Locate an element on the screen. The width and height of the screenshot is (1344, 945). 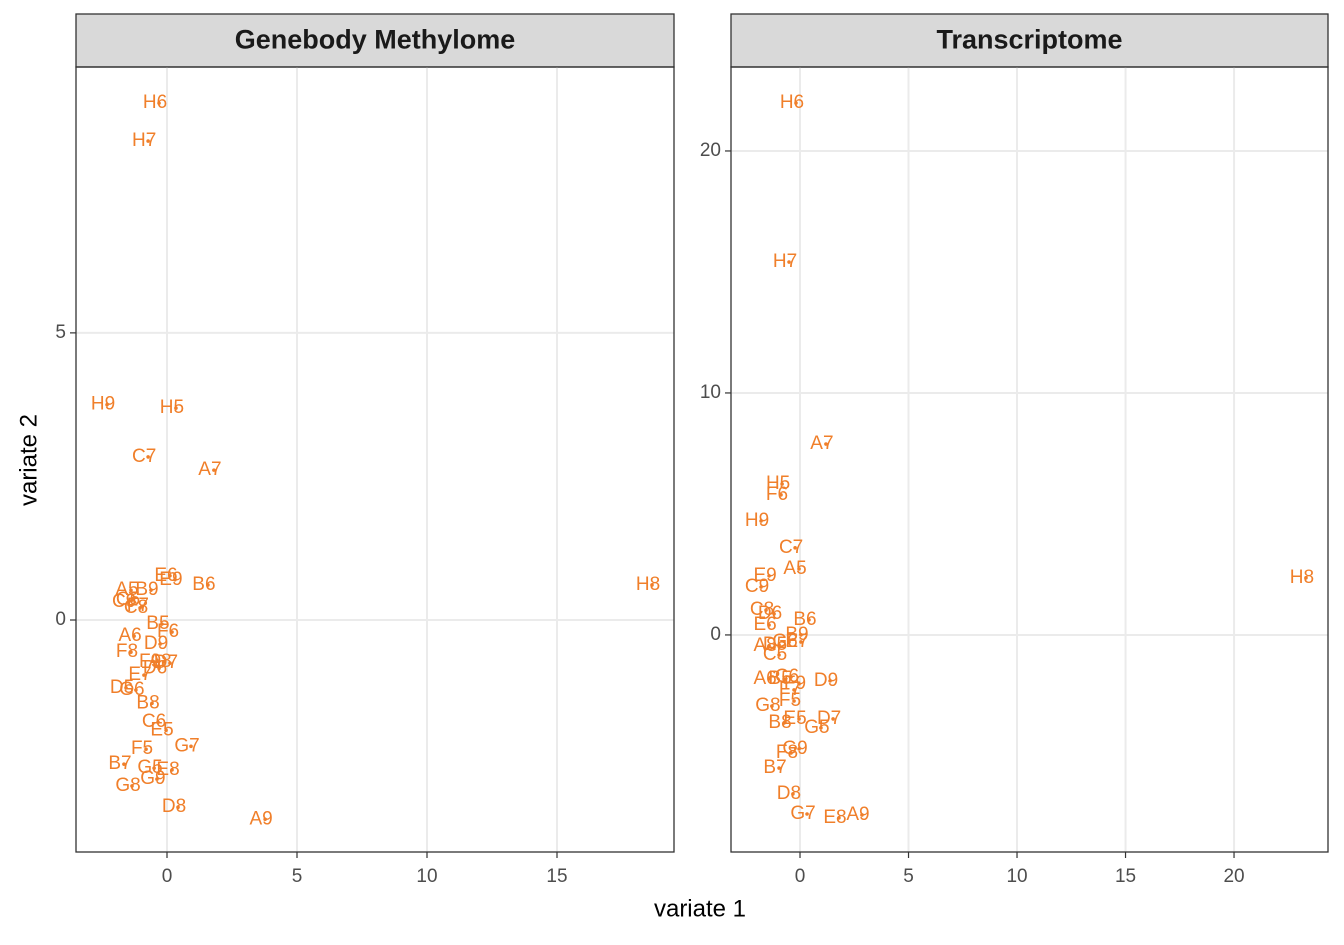
point-label: B7 is located at coordinates (774, 767).